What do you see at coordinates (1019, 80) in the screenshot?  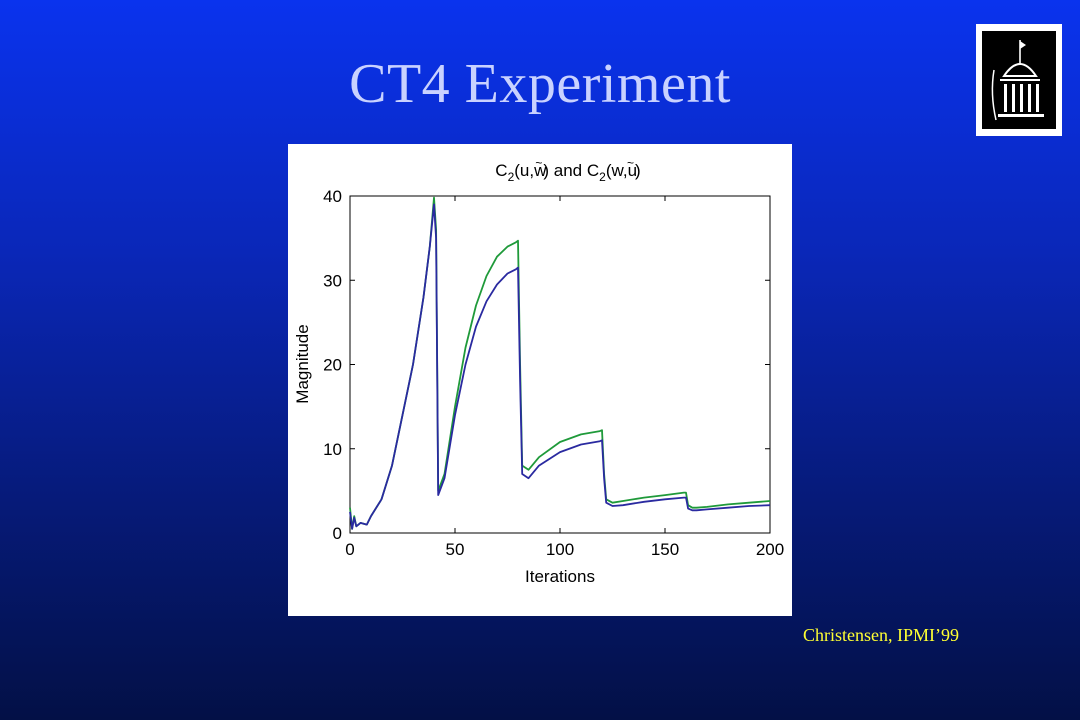 I see `university-building-icon` at bounding box center [1019, 80].